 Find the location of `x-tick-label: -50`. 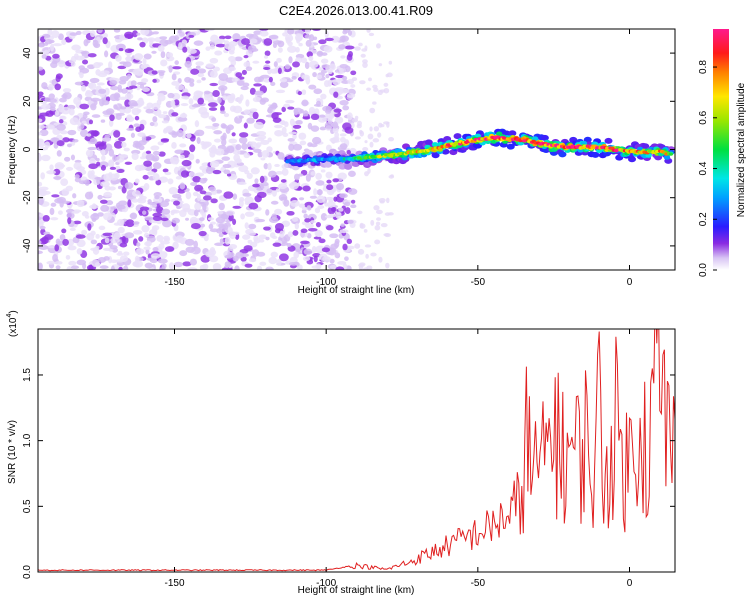

x-tick-label: -50 is located at coordinates (478, 282).